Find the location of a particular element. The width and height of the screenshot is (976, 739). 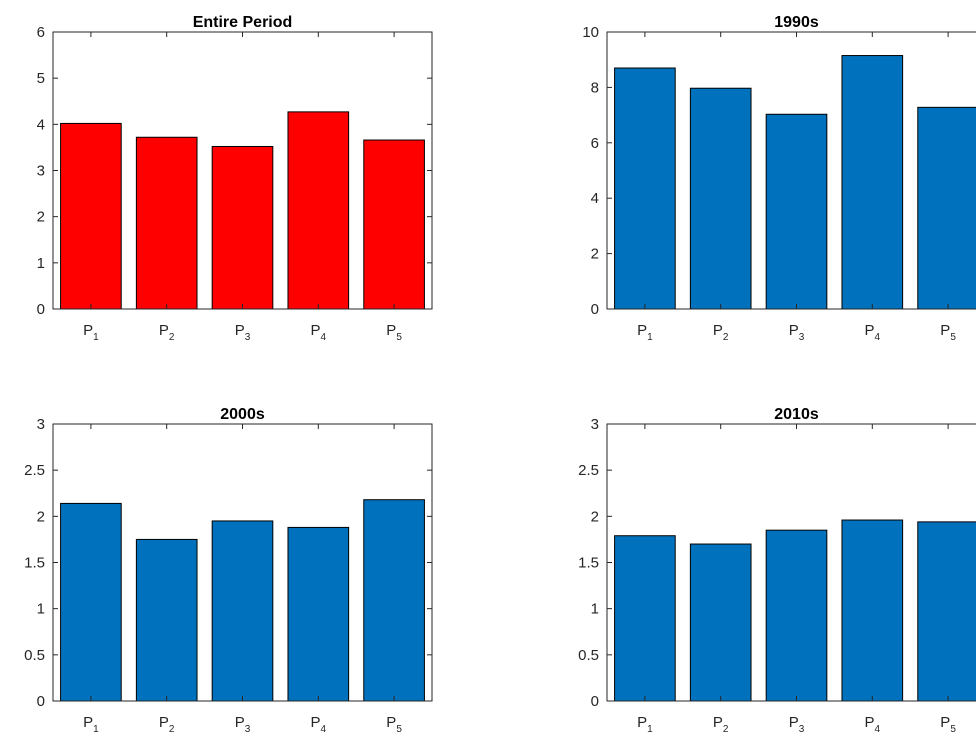

chart-title: 2010s is located at coordinates (796, 414).